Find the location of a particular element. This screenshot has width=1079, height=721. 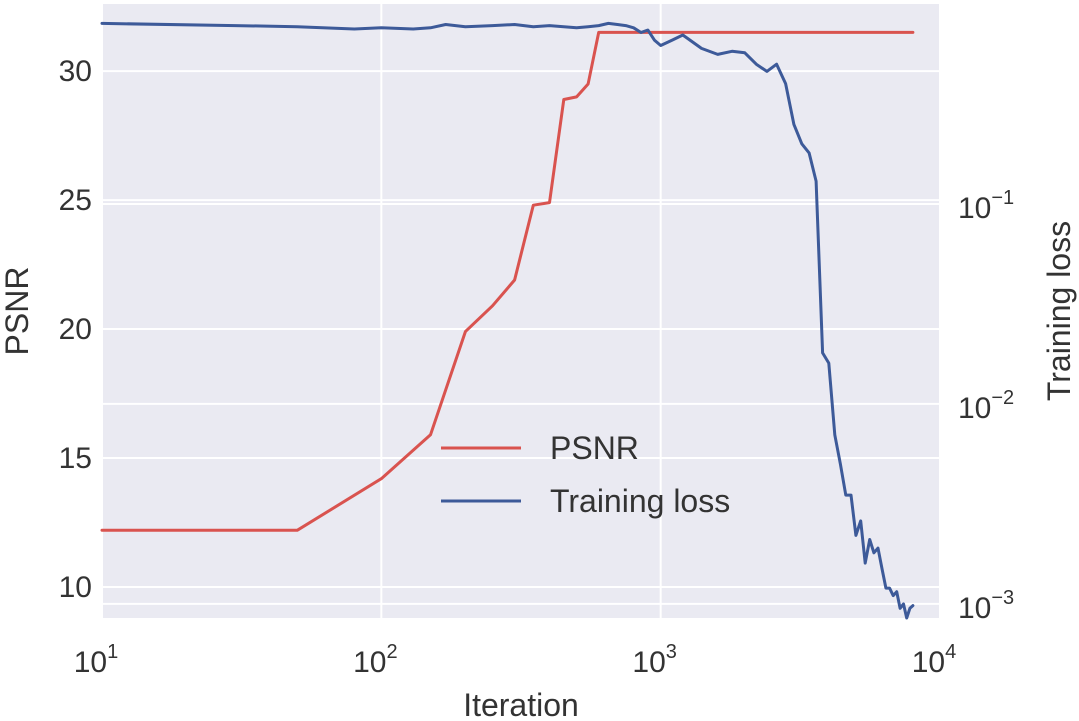

y-tick-label: 15 is located at coordinates (75, 458).